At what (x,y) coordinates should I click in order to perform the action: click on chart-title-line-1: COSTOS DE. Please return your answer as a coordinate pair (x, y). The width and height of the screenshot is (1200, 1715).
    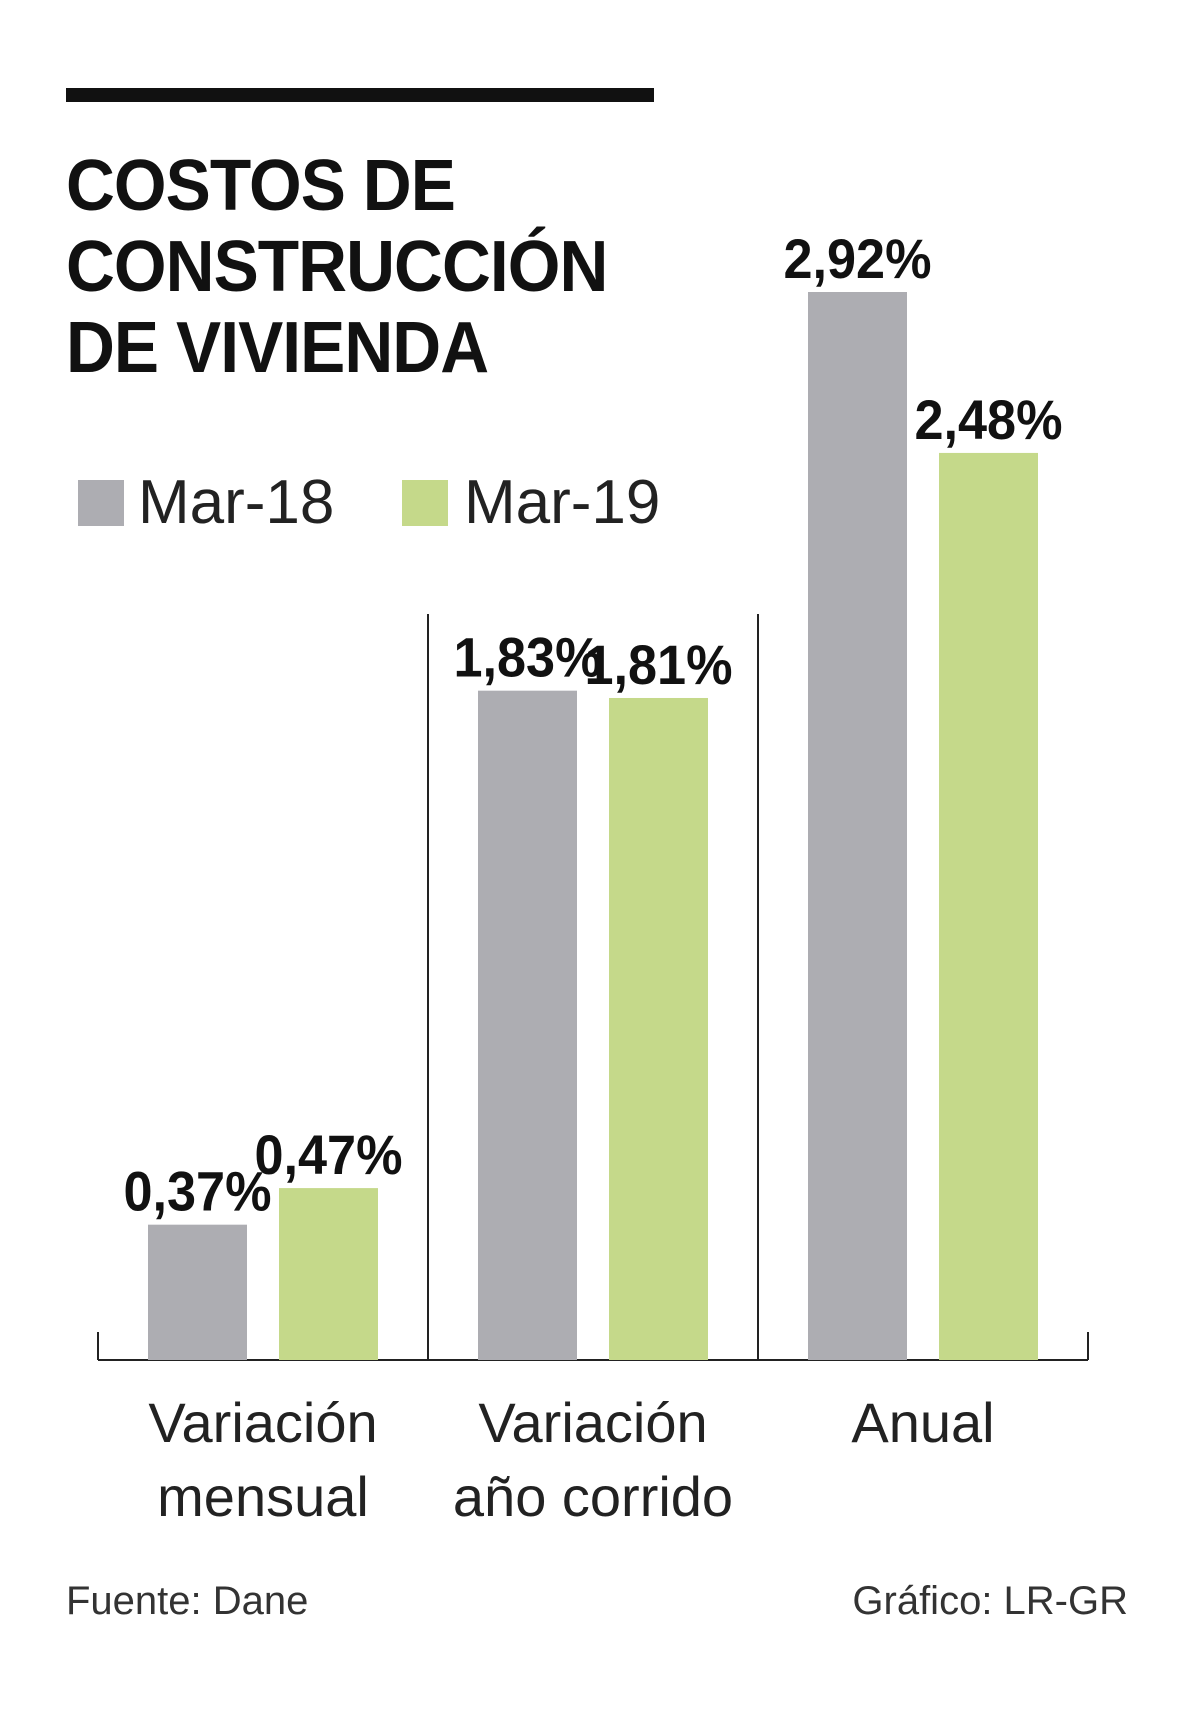
    Looking at the image, I should click on (261, 186).